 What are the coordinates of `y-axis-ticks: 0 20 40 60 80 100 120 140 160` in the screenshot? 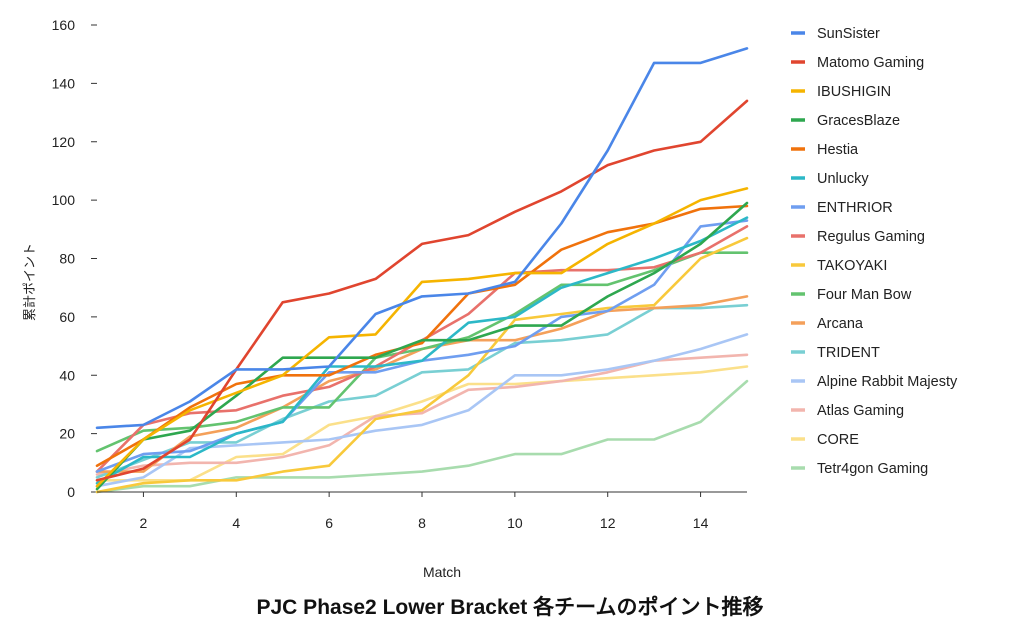 It's located at (74, 258).